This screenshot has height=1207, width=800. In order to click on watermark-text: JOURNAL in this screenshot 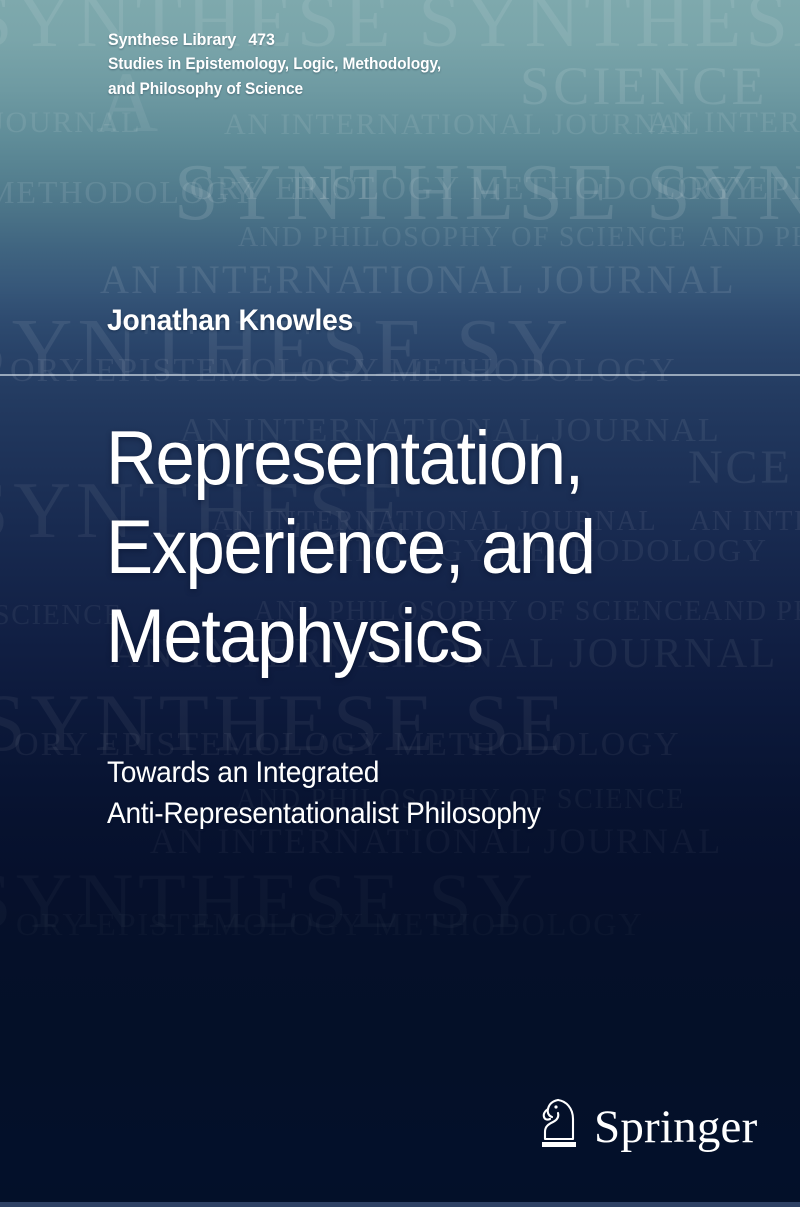, I will do `click(71, 122)`.